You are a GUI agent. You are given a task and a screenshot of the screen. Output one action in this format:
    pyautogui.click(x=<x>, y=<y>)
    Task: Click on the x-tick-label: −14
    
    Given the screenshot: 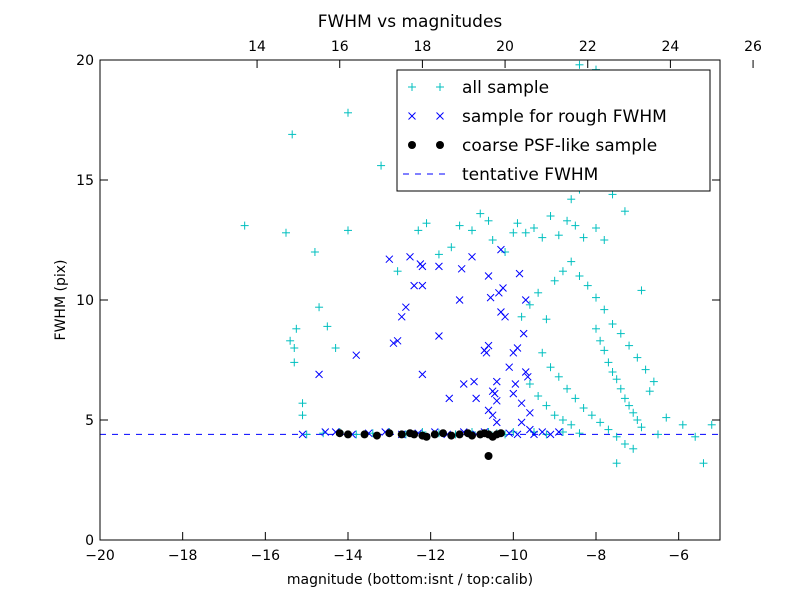 What is the action you would take?
    pyautogui.click(x=348, y=556)
    